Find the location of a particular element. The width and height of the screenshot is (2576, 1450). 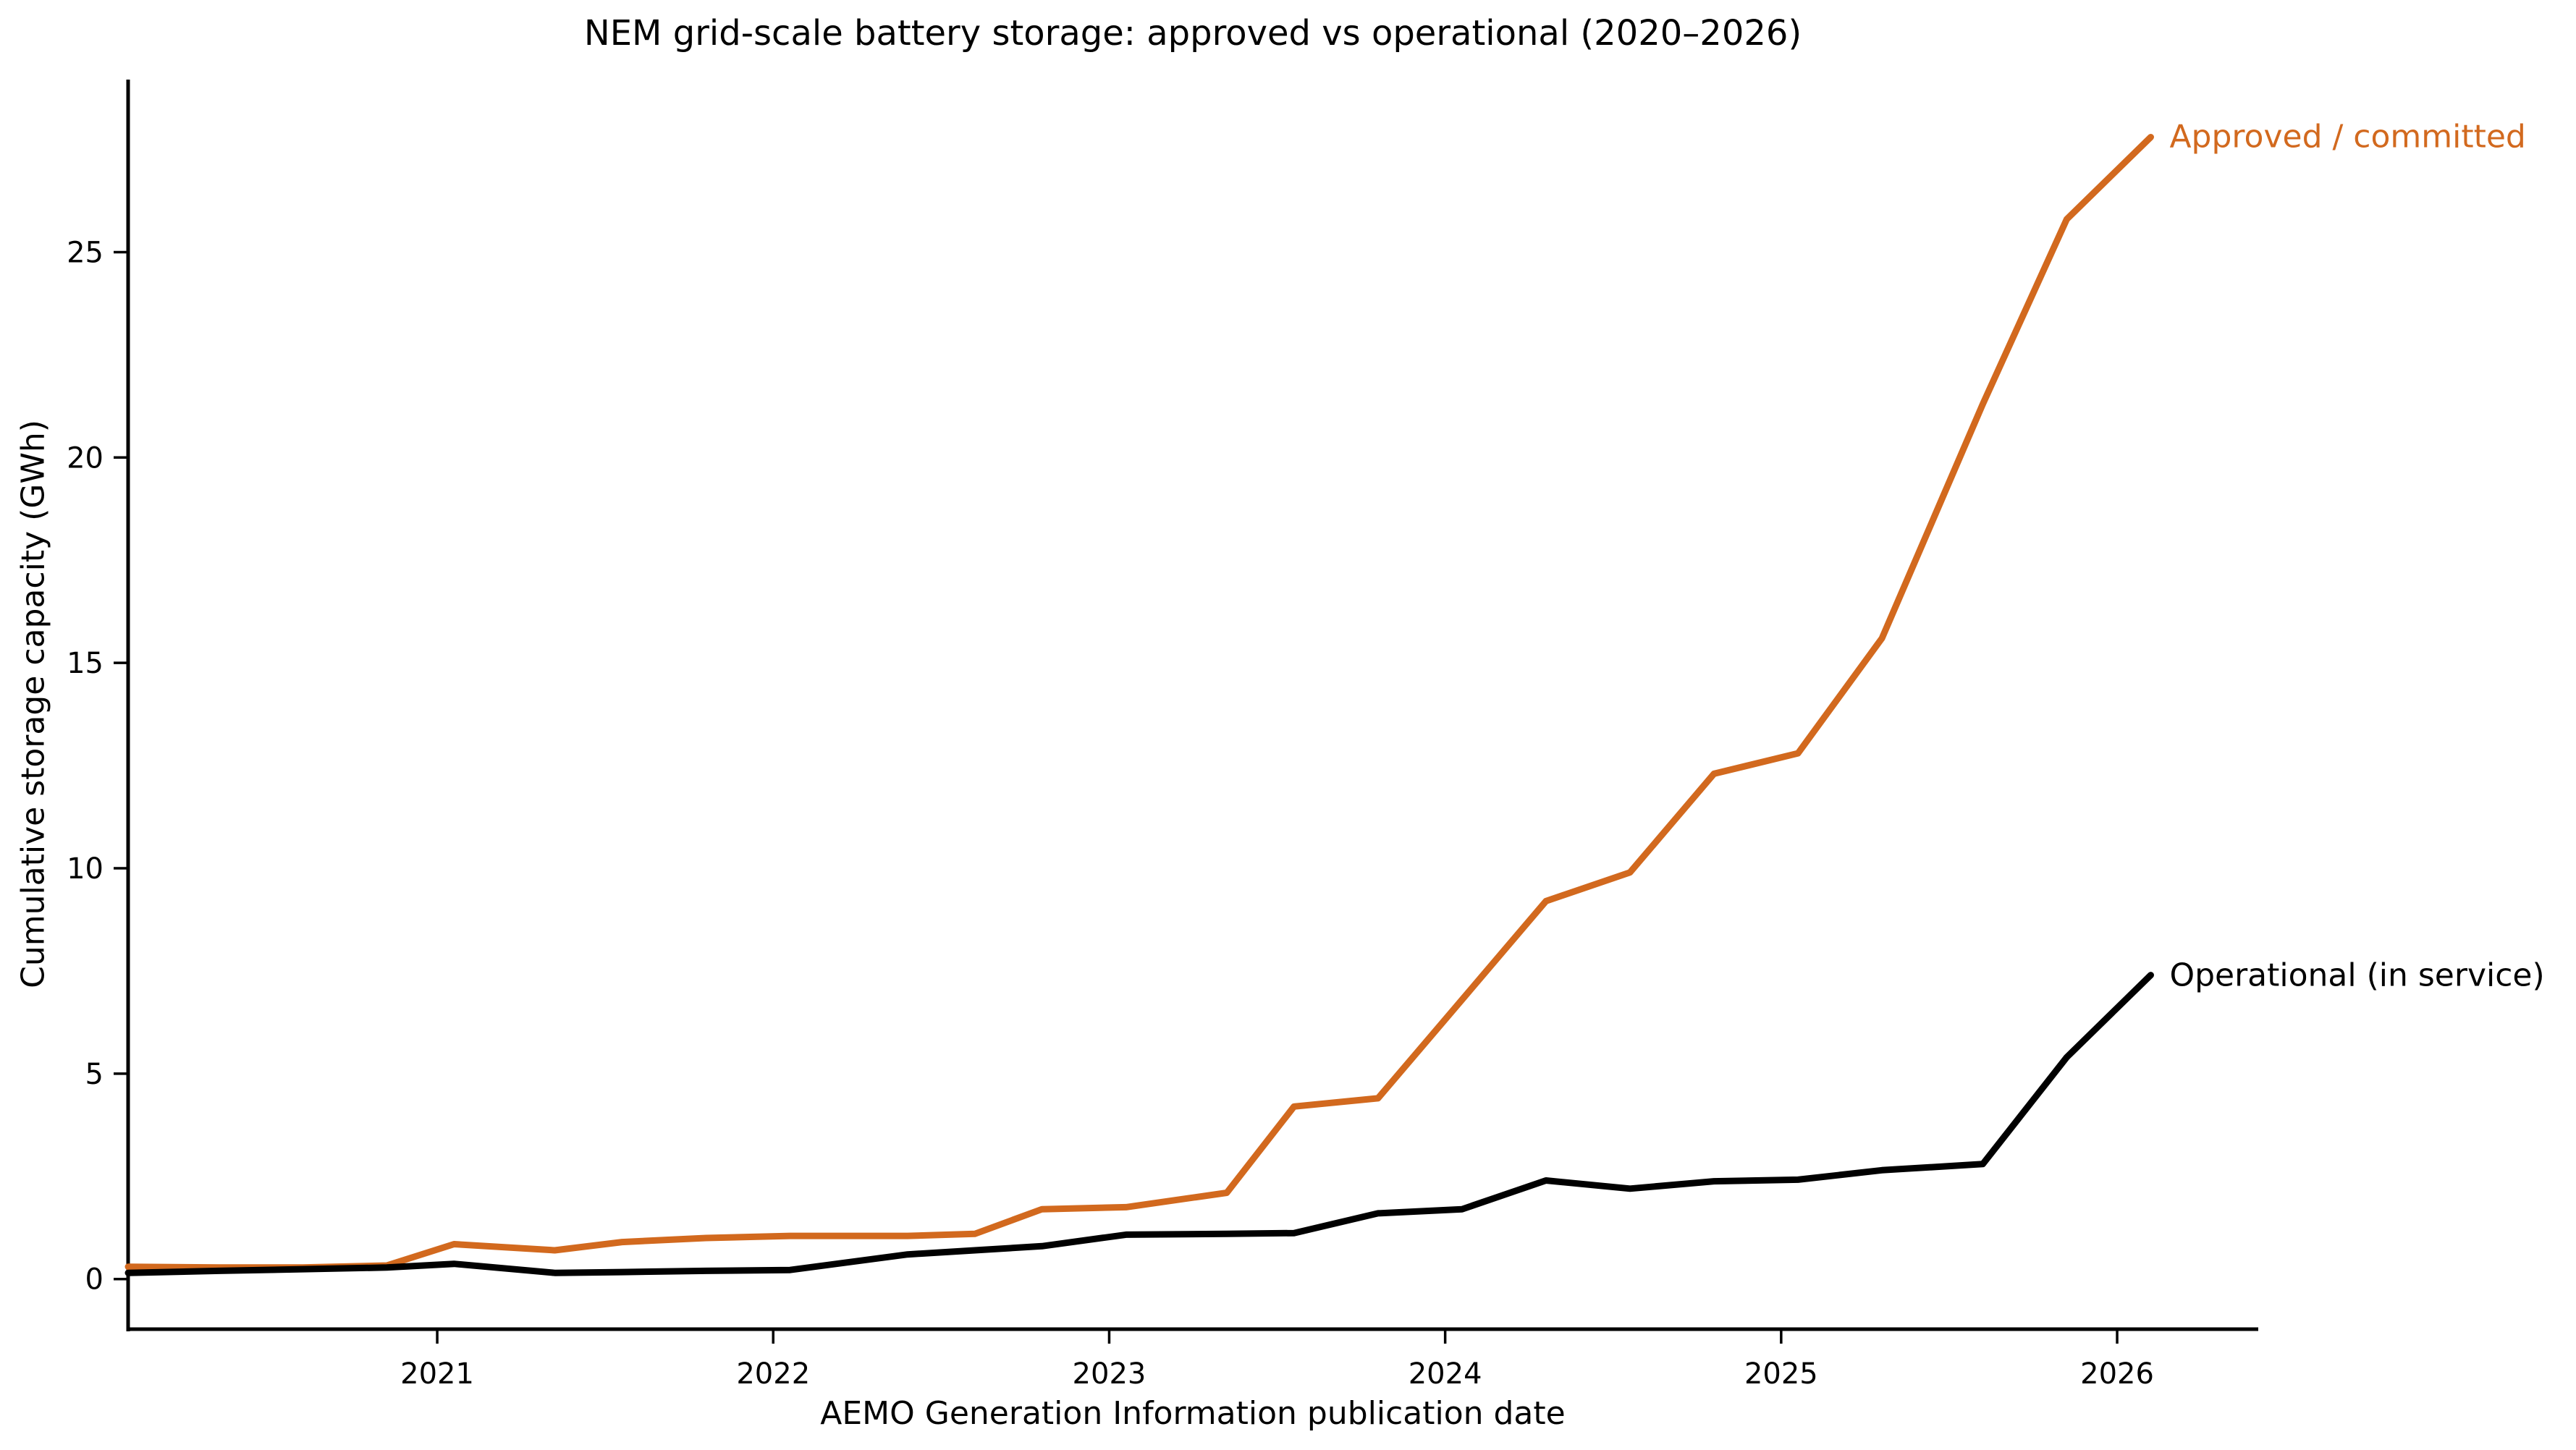

x-tick-label: 2026 is located at coordinates (2117, 1374).